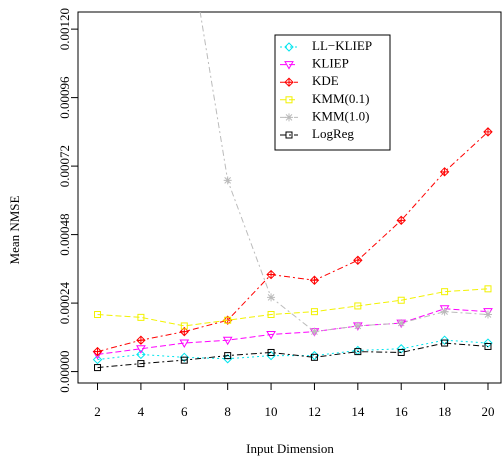 This screenshot has width=503, height=459. I want to click on y-tick-label: 0.00072, so click(64, 166).